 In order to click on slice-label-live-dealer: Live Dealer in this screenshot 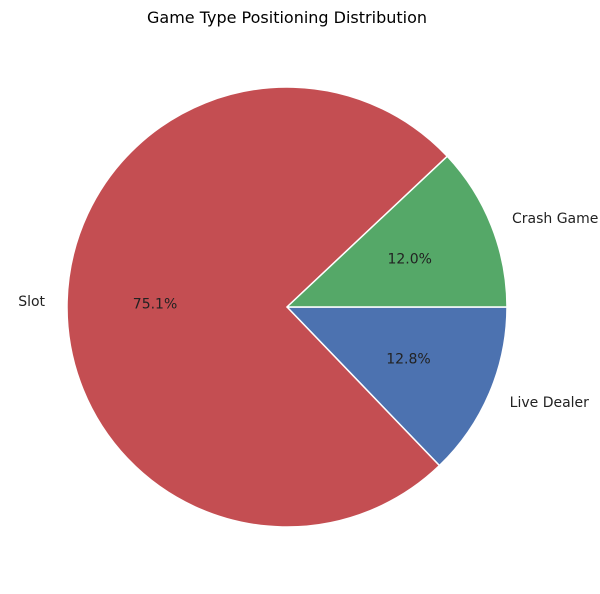, I will do `click(550, 403)`.